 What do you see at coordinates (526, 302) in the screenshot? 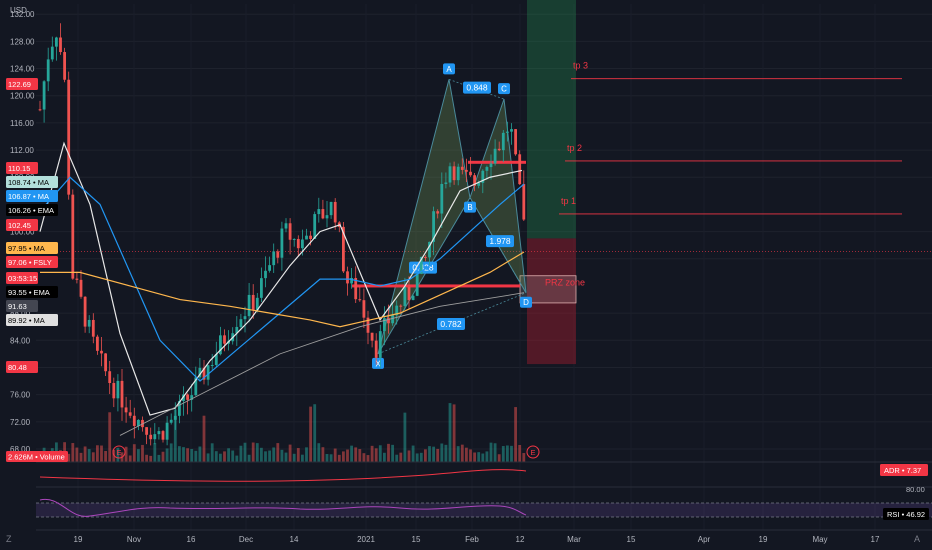
I see `pattern-point-label: D` at bounding box center [526, 302].